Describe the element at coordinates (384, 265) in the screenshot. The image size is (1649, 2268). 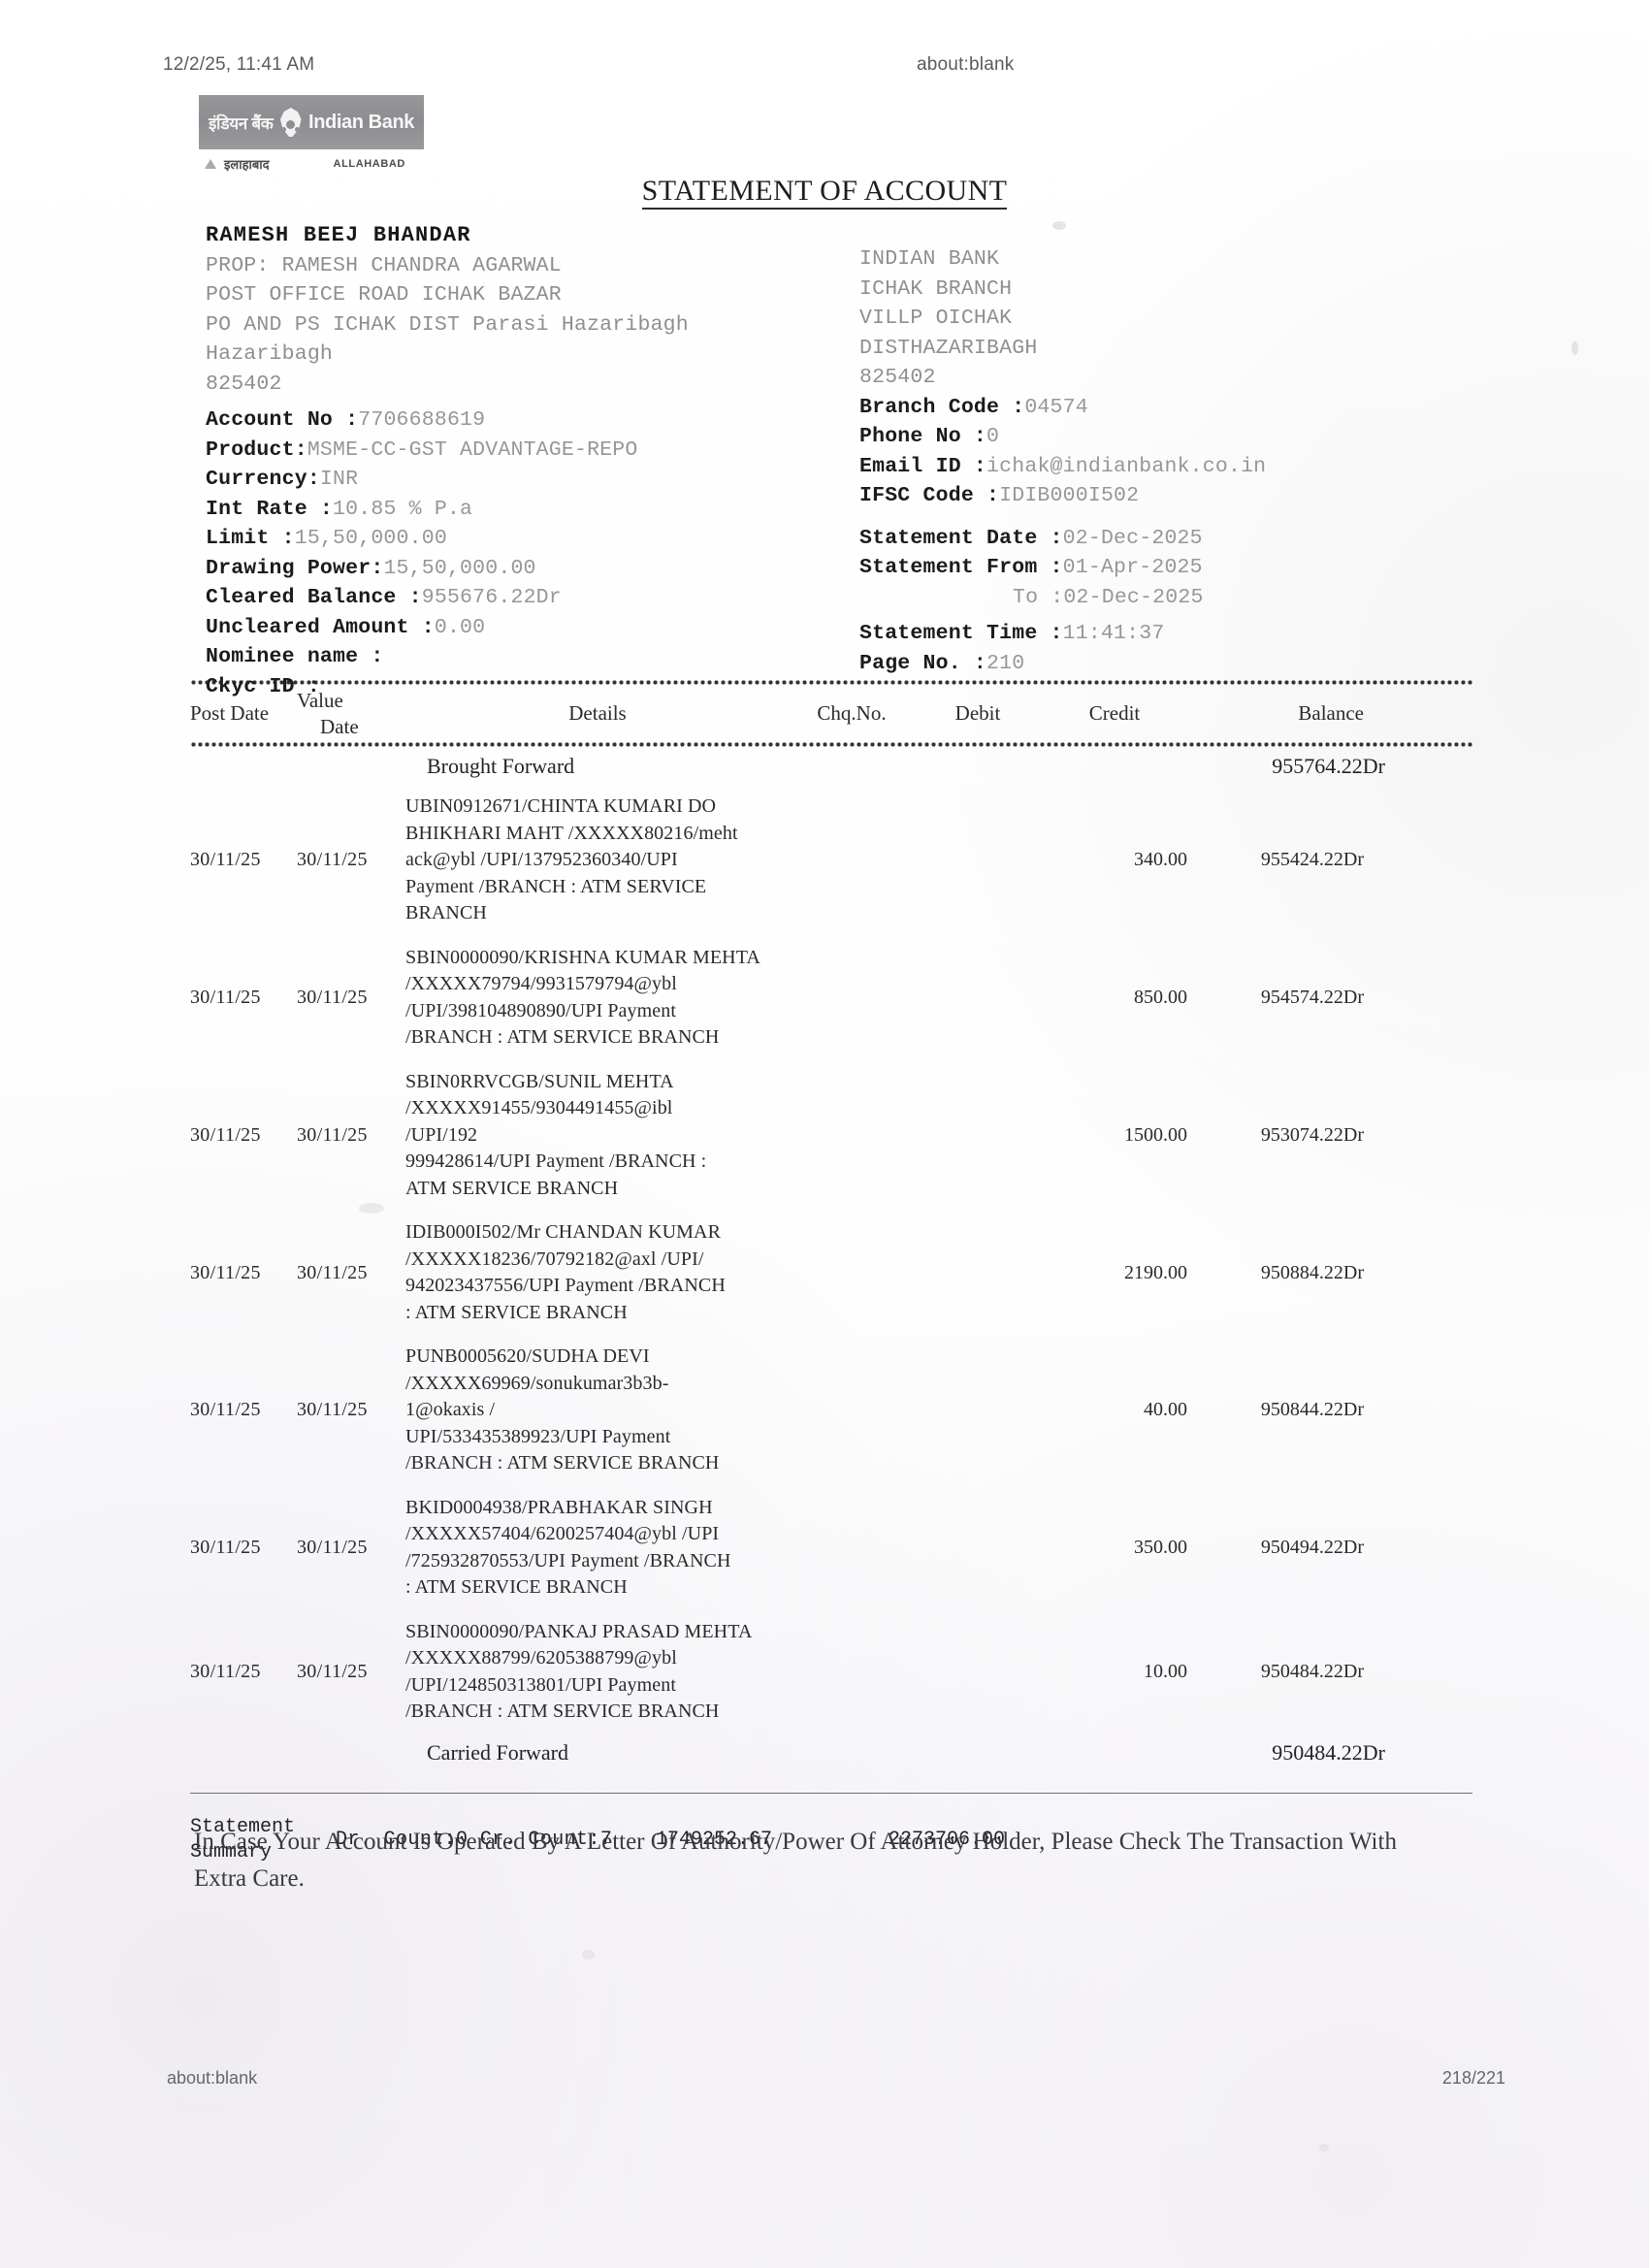
I see `customer-address-line-1: PROP: RAMESH CHANDRA AGARWAL` at that location.